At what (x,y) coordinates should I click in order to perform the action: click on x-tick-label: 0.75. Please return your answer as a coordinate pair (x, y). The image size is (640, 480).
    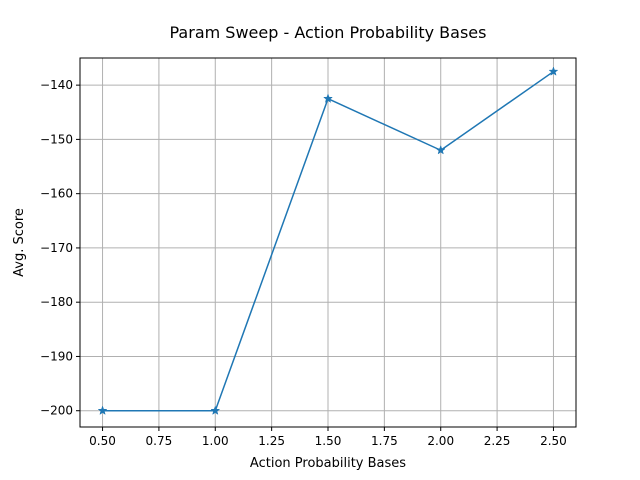
    Looking at the image, I should click on (159, 441).